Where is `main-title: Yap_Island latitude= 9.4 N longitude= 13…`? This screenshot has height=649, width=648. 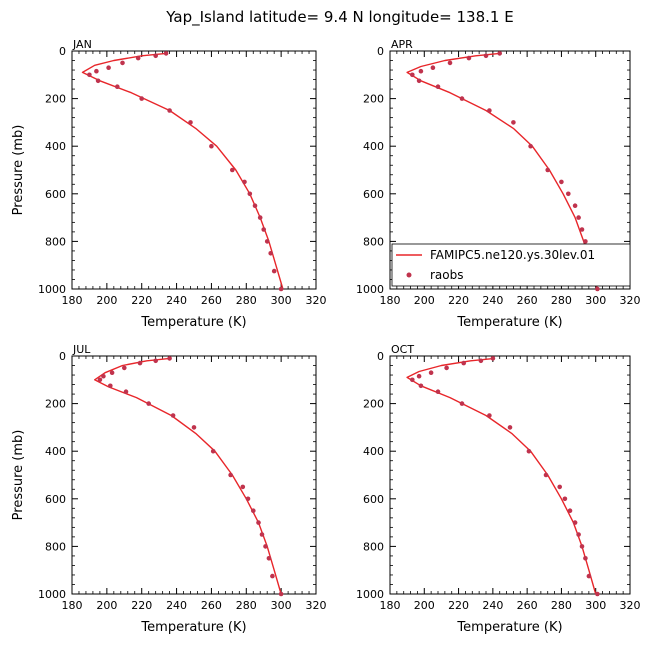
main-title: Yap_Island latitude= 9.4 N longitude= 13… is located at coordinates (339, 17).